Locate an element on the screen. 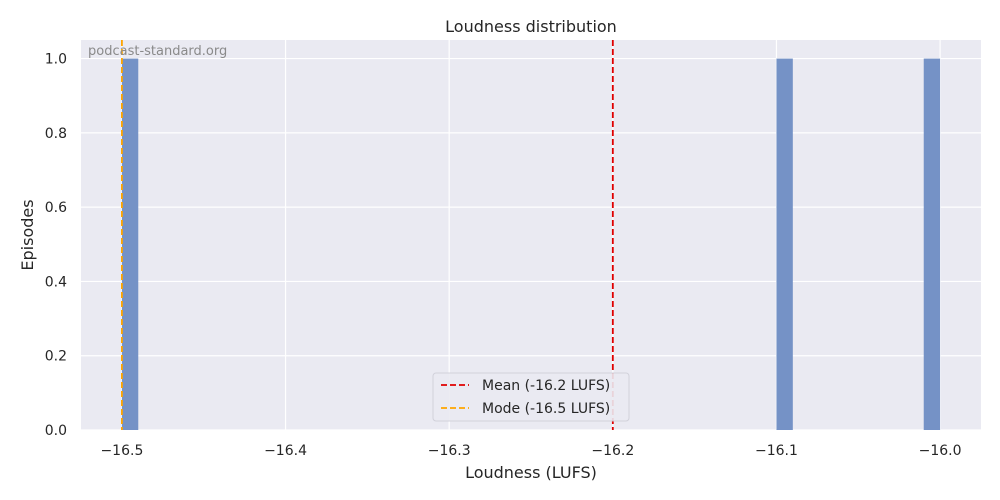 This screenshot has height=500, width=1000. y-tick-label: 0.2 is located at coordinates (56, 357).